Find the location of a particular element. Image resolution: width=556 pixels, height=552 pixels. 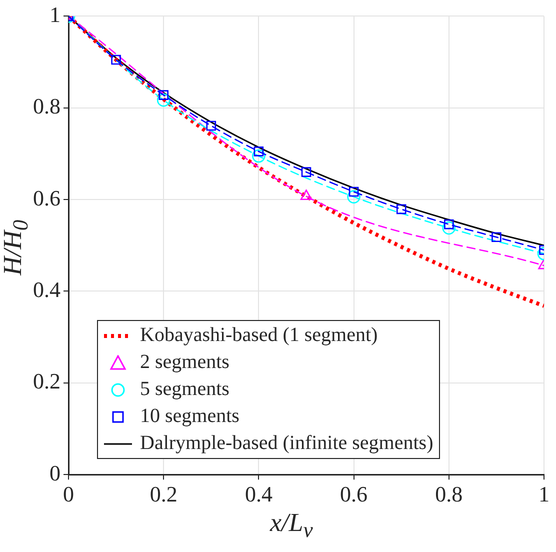

y-tick-label: 0 is located at coordinates (55, 473).